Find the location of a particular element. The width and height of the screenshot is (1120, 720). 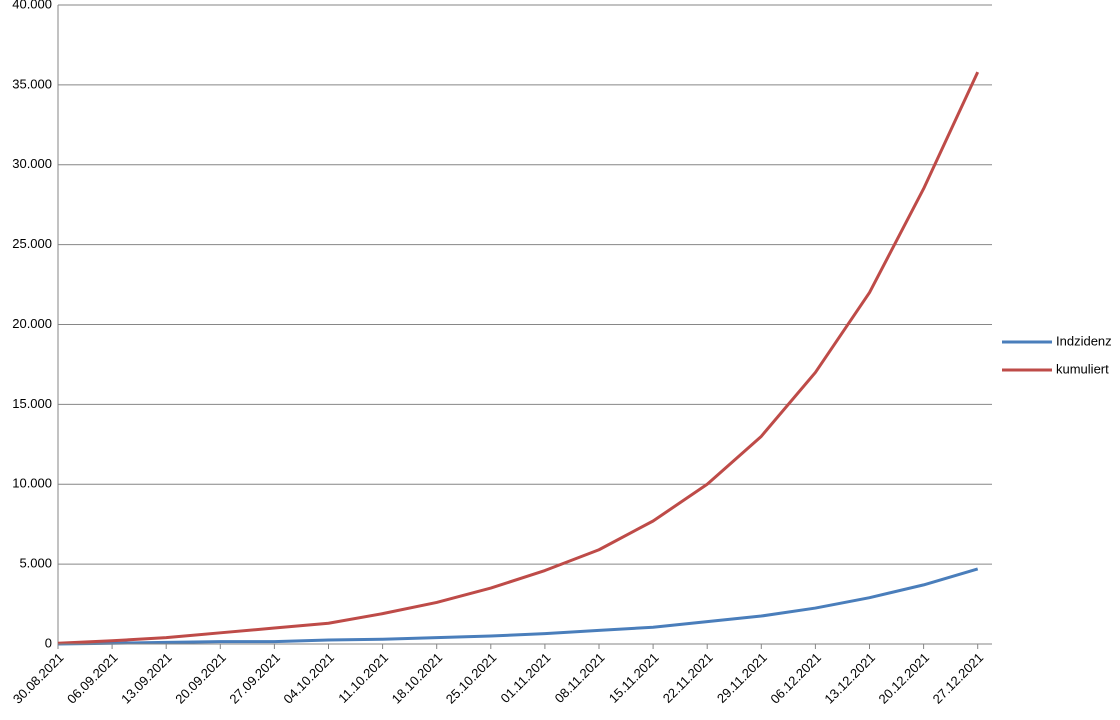

x-tick-label: 04.10.2021 is located at coordinates (308, 678).